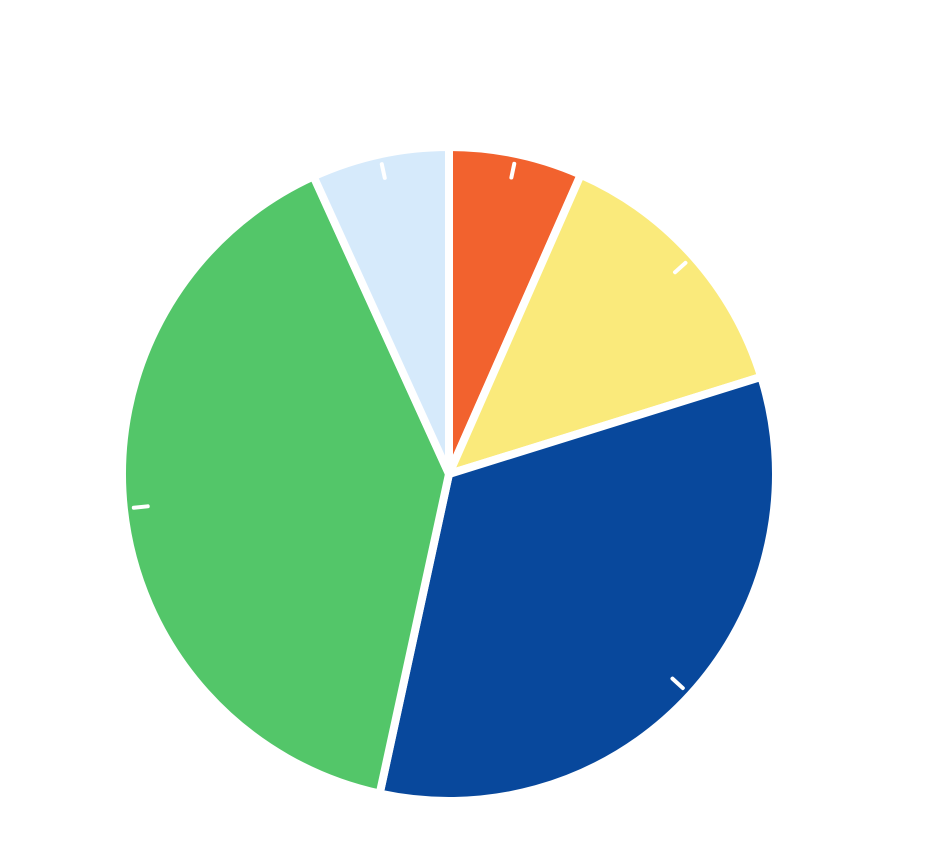  Describe the element at coordinates (381, 310) in the screenshot. I see `pie-slice` at that location.